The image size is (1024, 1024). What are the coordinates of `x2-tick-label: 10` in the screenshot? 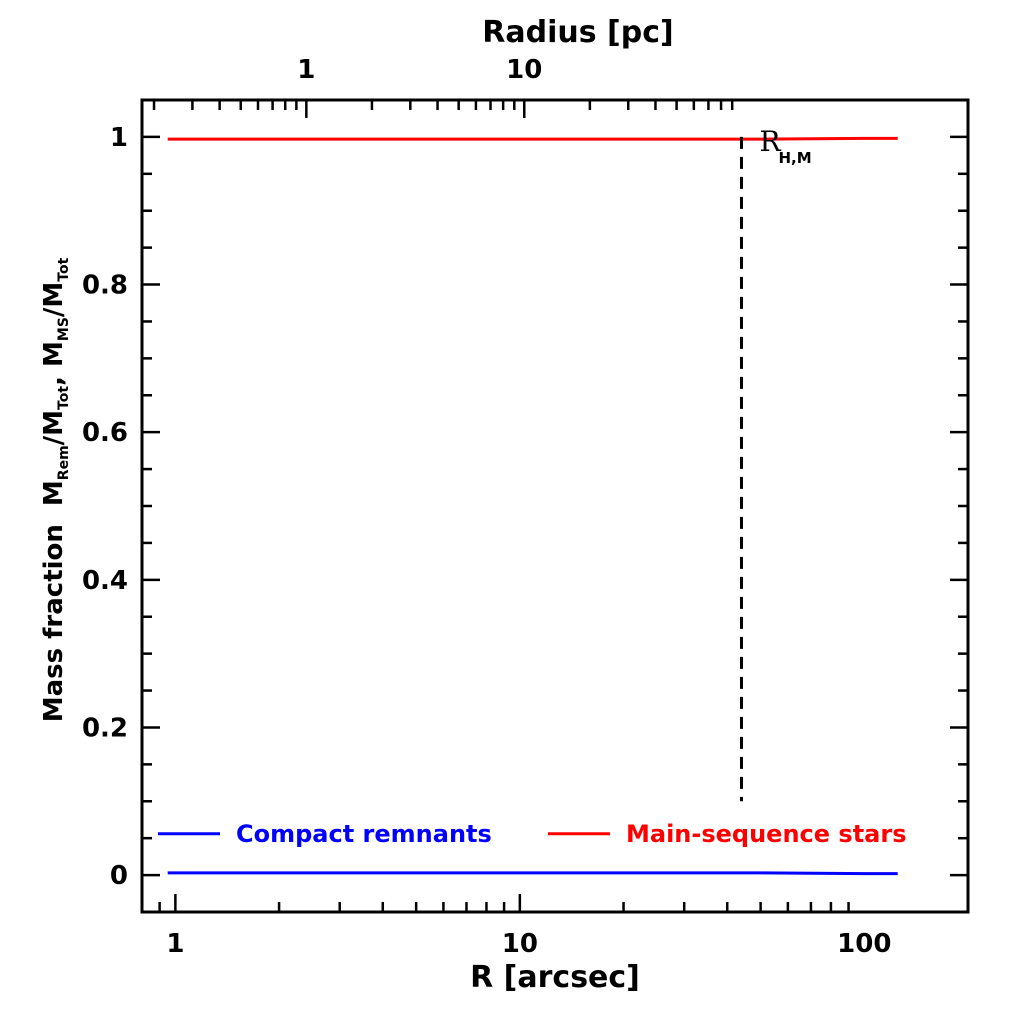 It's located at (524, 70).